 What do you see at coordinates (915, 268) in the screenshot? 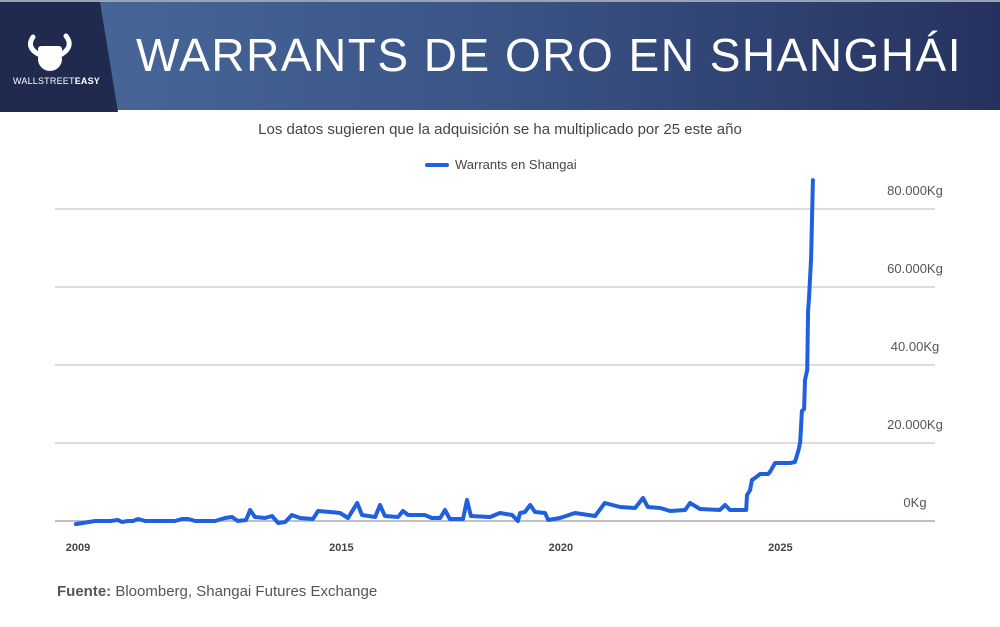
I see `y-tick-label: 60.000Kg` at bounding box center [915, 268].